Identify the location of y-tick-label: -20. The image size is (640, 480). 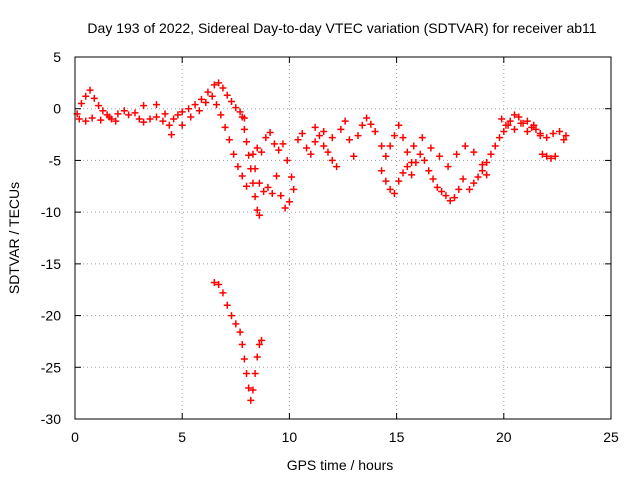
(51, 316).